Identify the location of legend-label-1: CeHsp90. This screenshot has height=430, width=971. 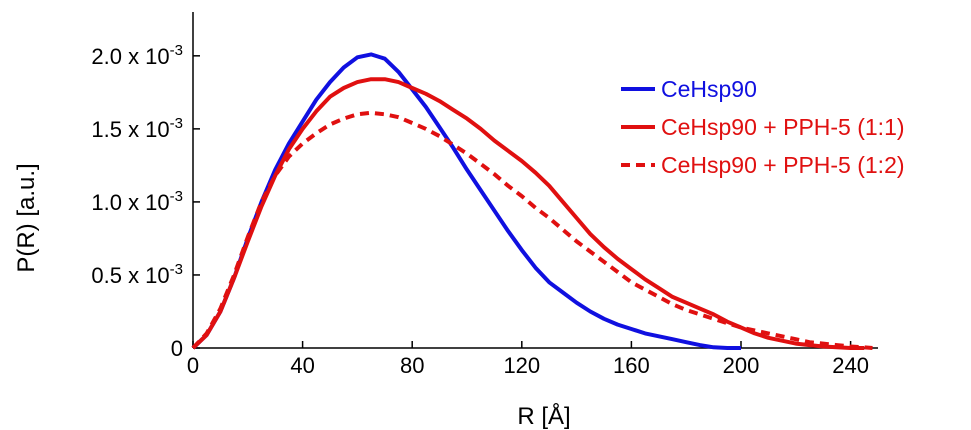
(709, 89).